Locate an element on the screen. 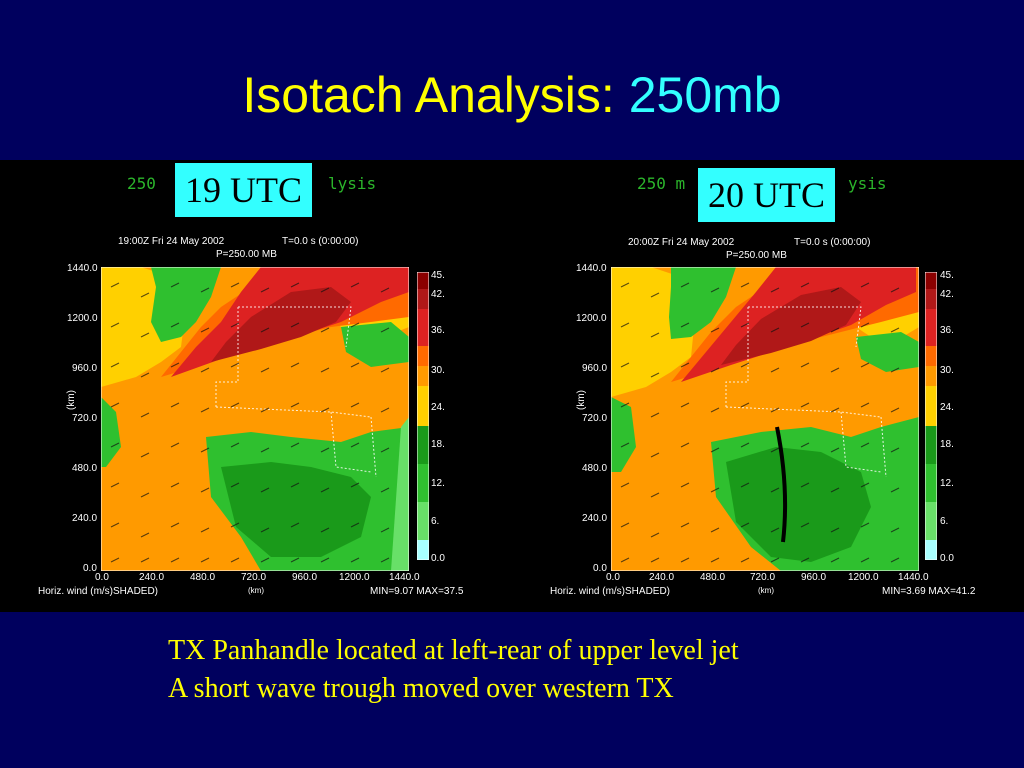 The width and height of the screenshot is (1024, 768). title-accent: 250mb is located at coordinates (705, 95).